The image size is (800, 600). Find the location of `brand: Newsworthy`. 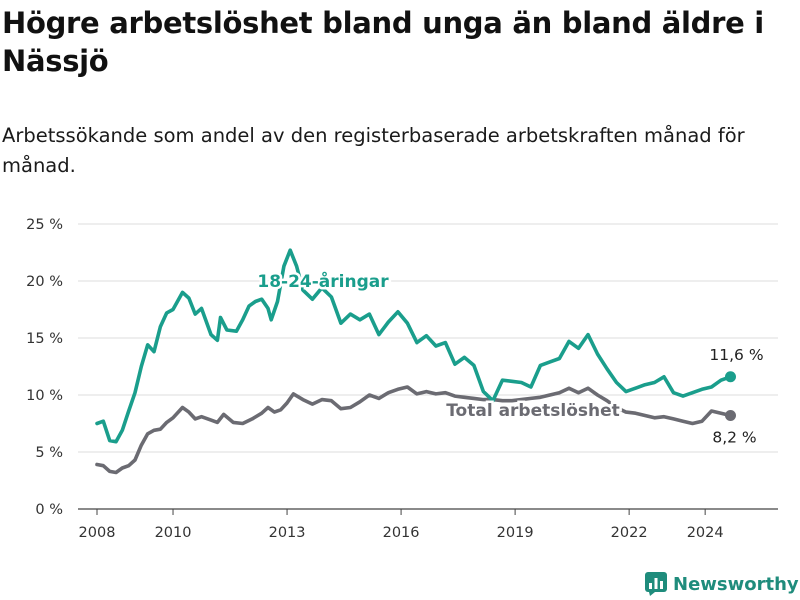

brand: Newsworthy is located at coordinates (722, 584).